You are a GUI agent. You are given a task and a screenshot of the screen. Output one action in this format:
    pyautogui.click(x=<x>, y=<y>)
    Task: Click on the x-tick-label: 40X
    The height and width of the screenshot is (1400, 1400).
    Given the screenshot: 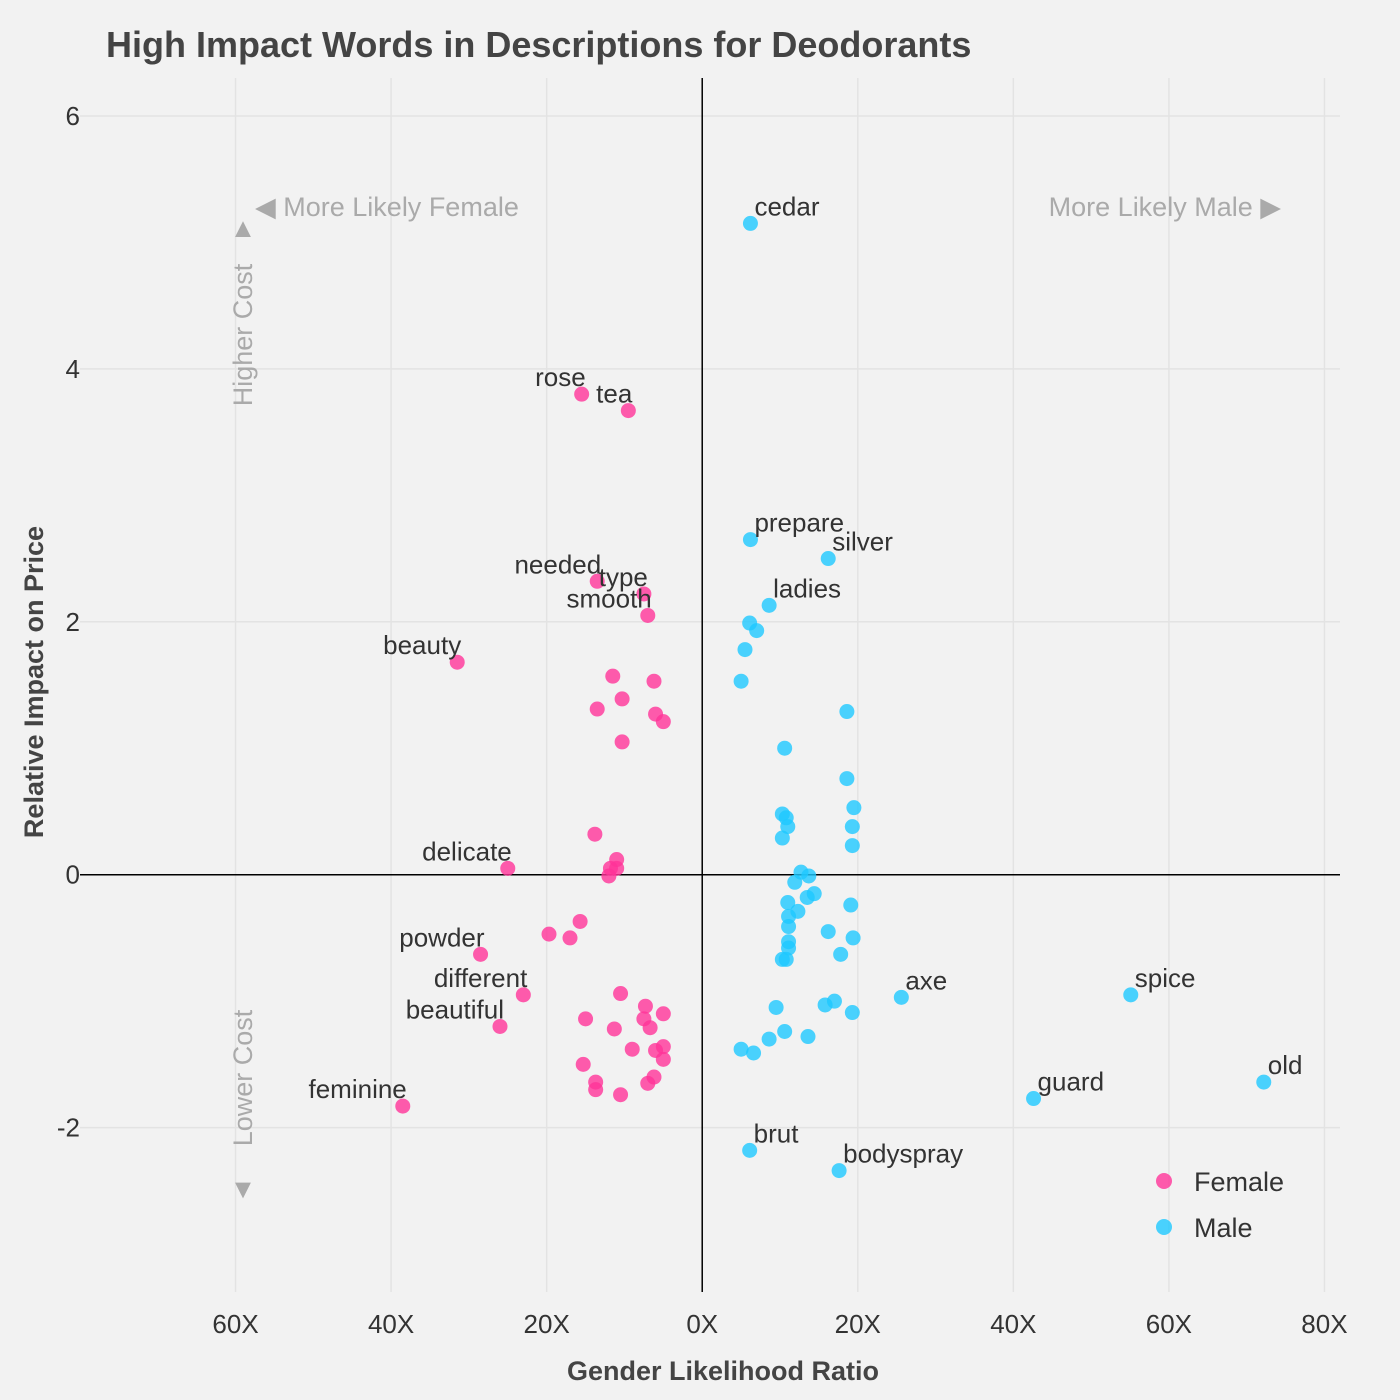 What is the action you would take?
    pyautogui.click(x=1013, y=1324)
    